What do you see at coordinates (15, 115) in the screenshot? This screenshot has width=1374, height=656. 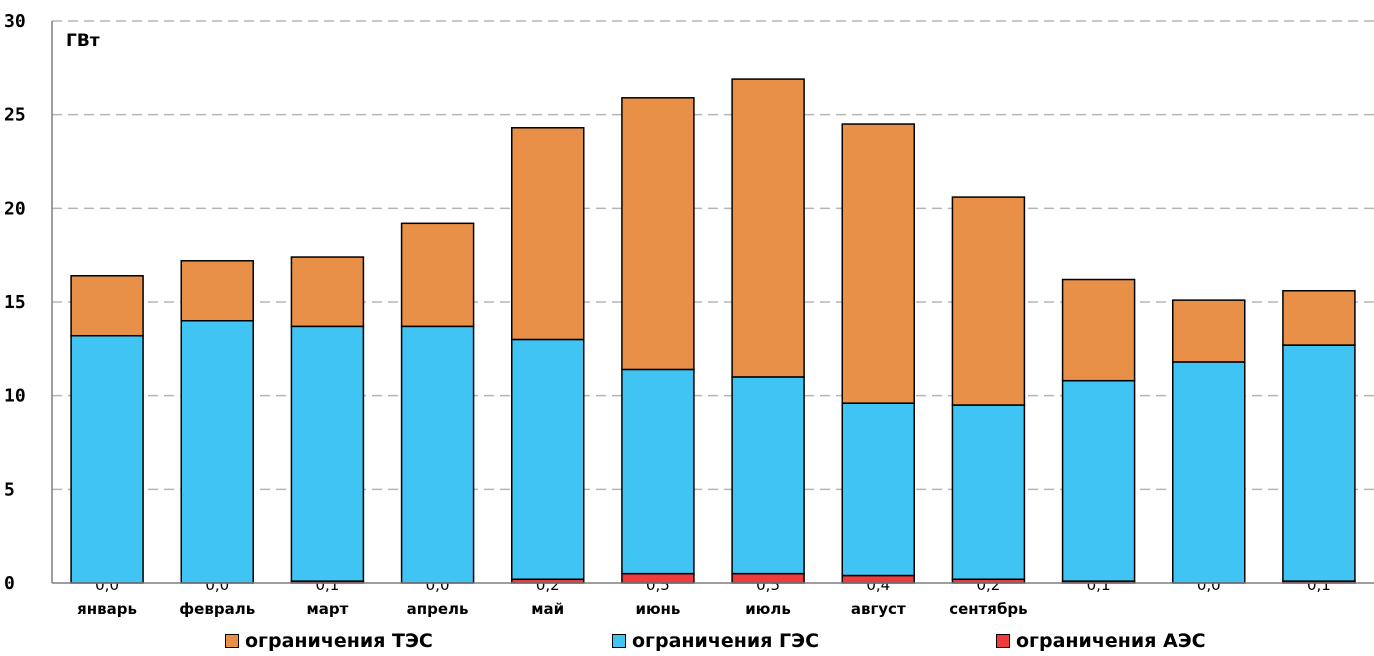 I see `y-tick-label: 25` at bounding box center [15, 115].